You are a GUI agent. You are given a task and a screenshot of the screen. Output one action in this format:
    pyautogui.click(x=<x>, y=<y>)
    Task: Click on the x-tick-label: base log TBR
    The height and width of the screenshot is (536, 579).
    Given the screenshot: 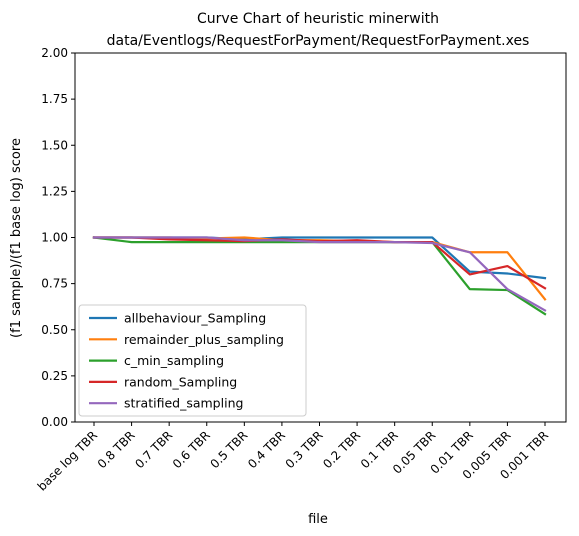 What is the action you would take?
    pyautogui.click(x=67, y=460)
    